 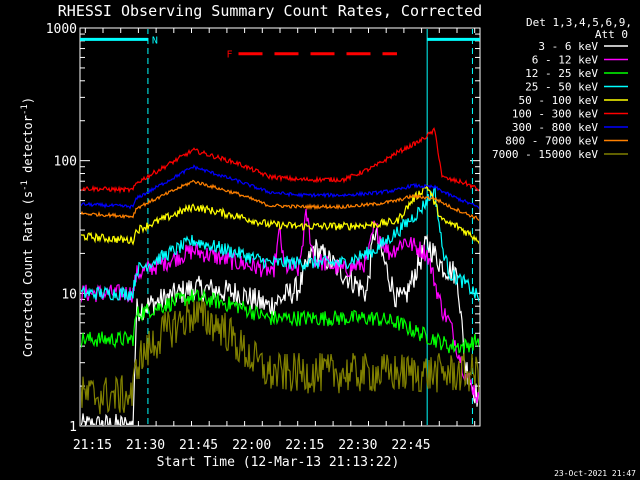 I want to click on y-axis-label: Corrected Count Rate (s-1 detector-1), so click(x=27, y=227).